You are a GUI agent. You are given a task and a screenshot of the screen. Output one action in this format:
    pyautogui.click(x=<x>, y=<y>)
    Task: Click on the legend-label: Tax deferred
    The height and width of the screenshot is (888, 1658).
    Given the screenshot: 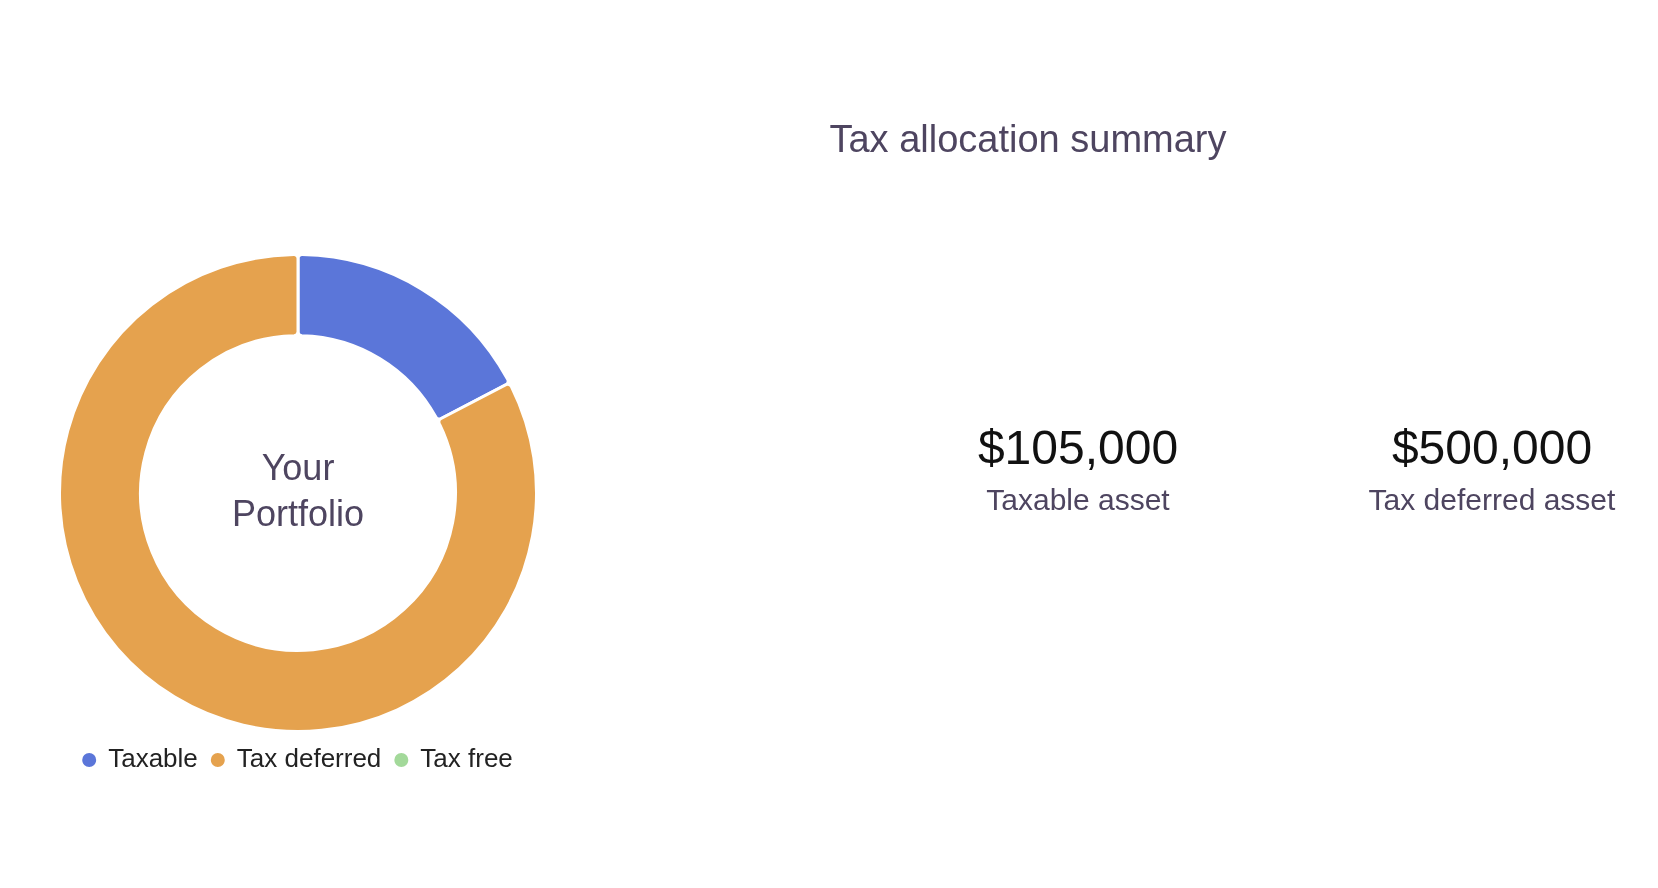 What is the action you would take?
    pyautogui.click(x=309, y=758)
    